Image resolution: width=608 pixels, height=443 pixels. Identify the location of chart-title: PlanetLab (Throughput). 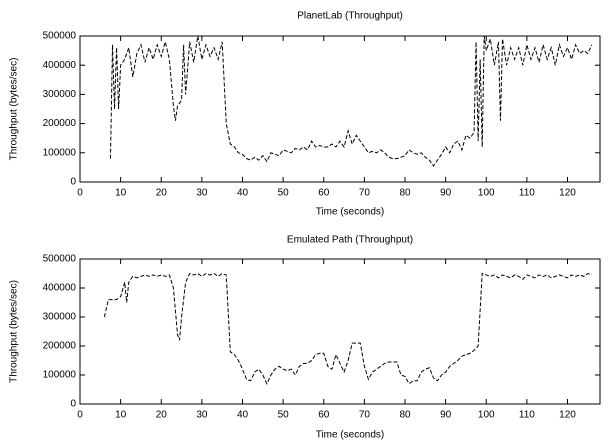
(350, 16).